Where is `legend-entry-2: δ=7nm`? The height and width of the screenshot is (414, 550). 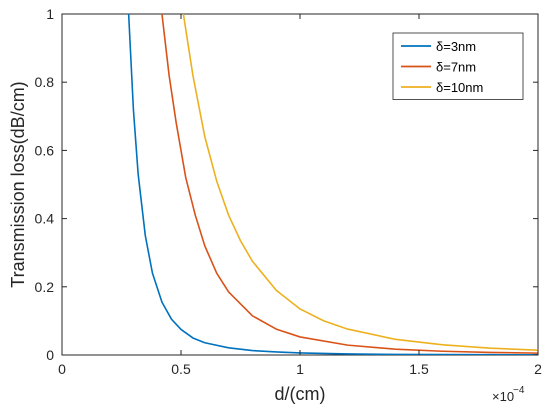
legend-entry-2: δ=7nm is located at coordinates (456, 67).